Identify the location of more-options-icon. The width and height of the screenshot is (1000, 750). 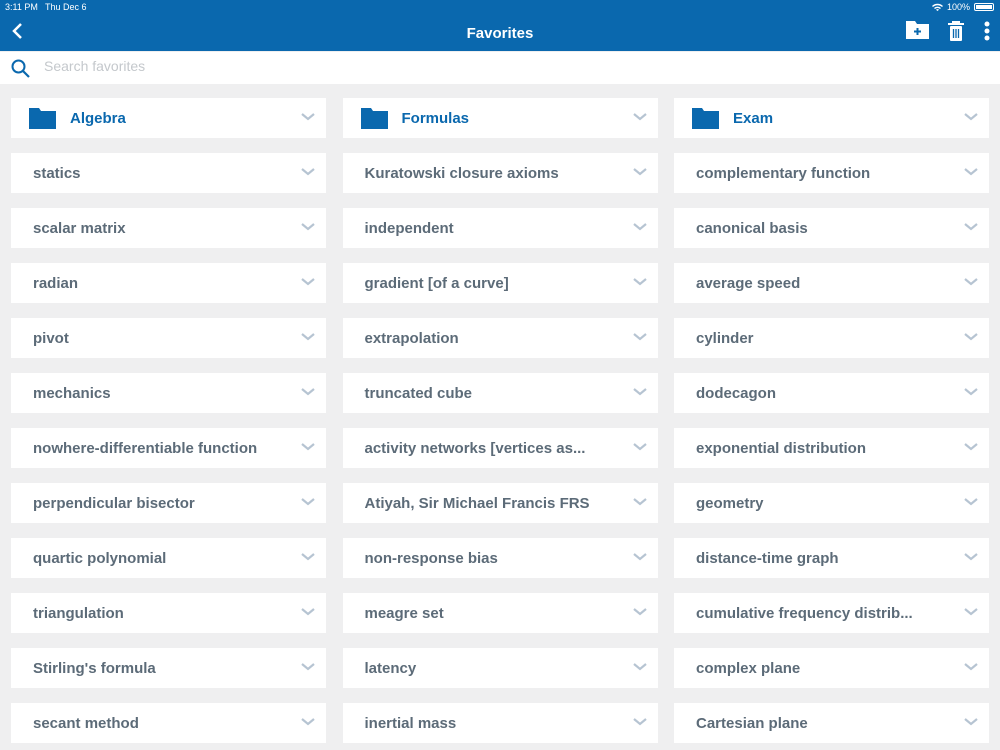
(987, 31).